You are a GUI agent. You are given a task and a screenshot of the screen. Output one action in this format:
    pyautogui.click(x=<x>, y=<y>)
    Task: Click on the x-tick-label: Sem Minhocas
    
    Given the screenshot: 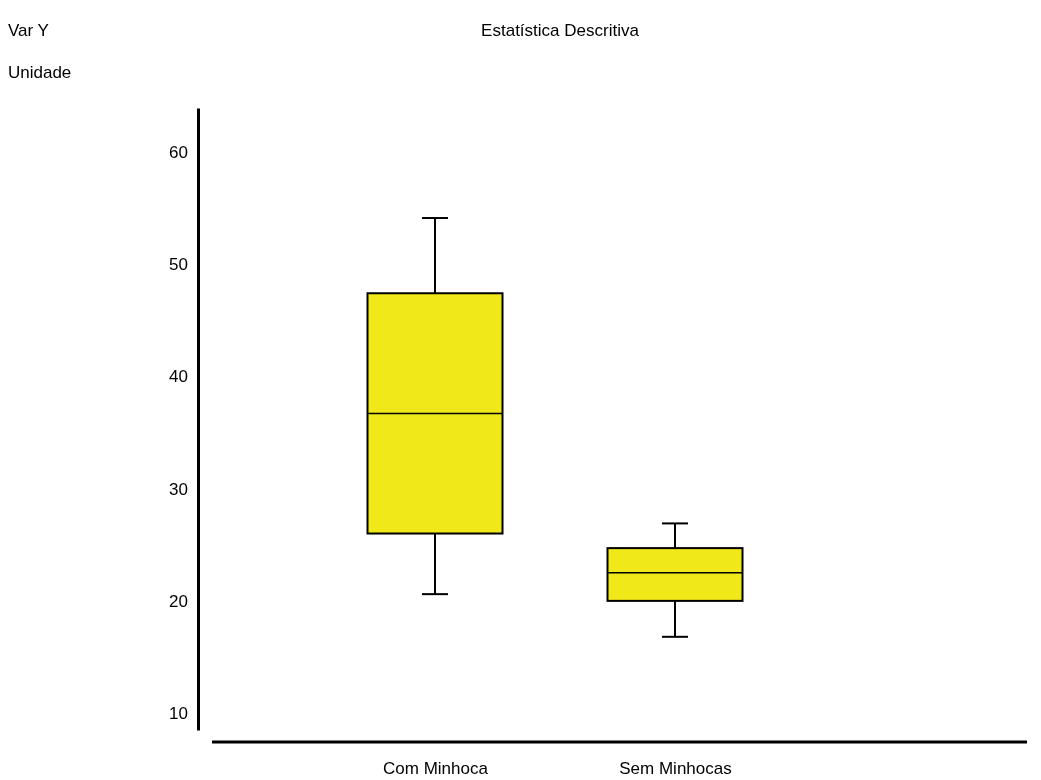 What is the action you would take?
    pyautogui.click(x=675, y=769)
    